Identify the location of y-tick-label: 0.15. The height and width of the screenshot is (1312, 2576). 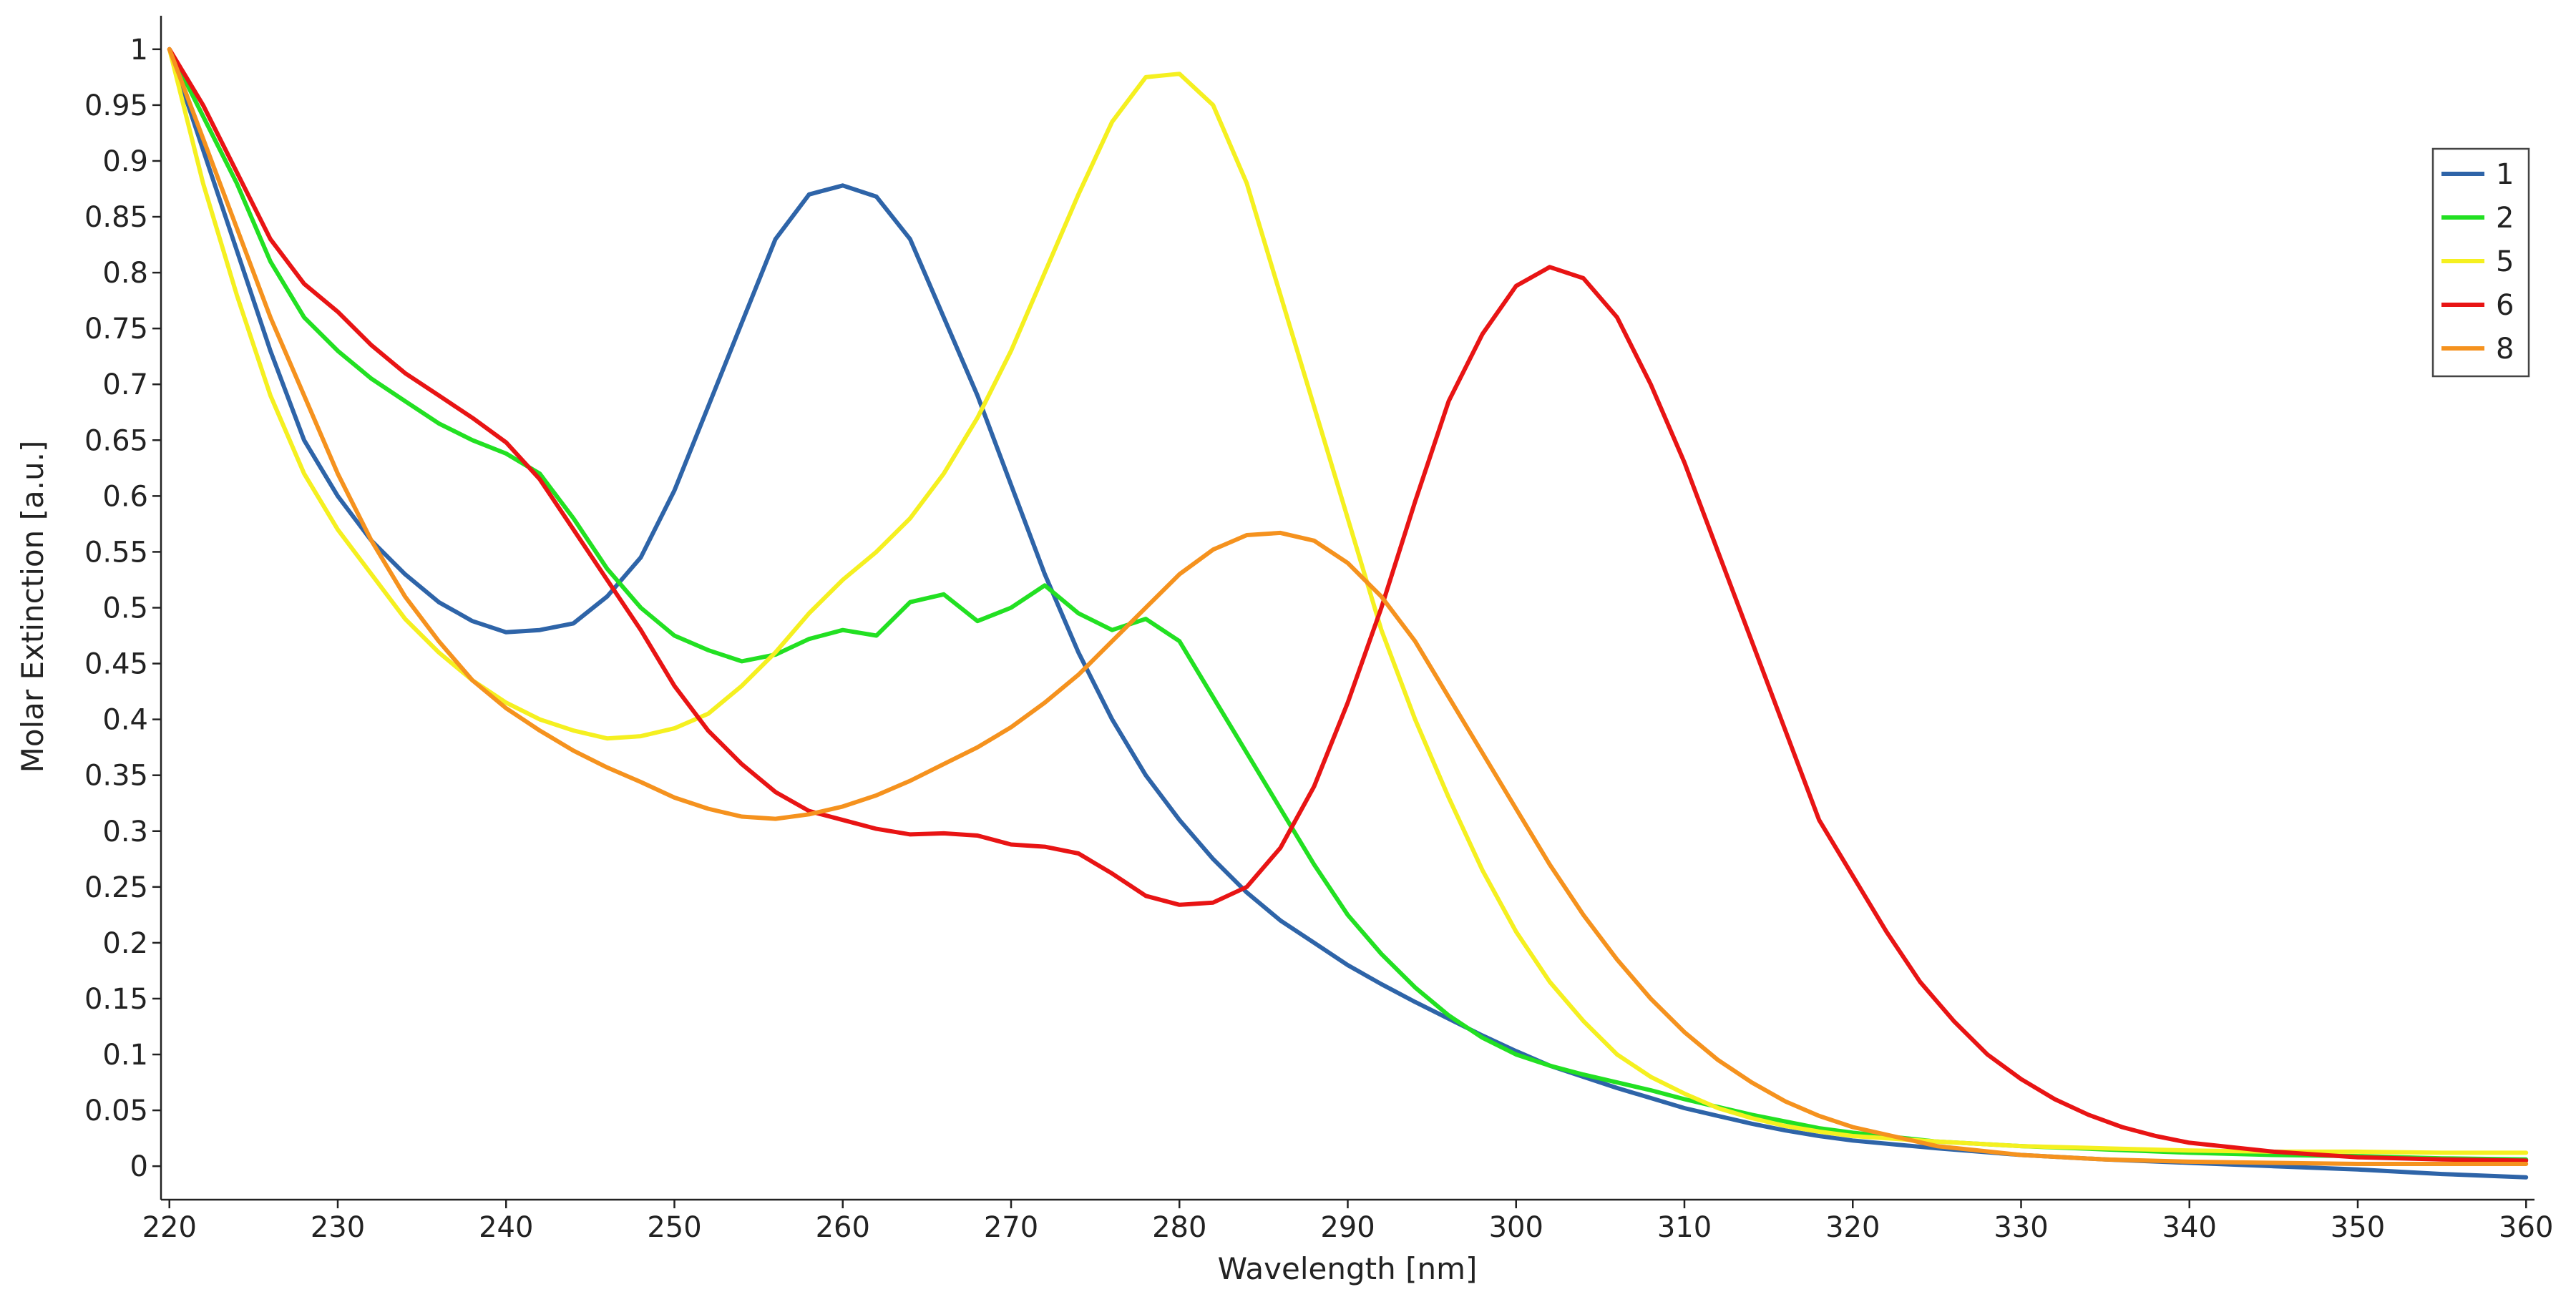
(116, 1000).